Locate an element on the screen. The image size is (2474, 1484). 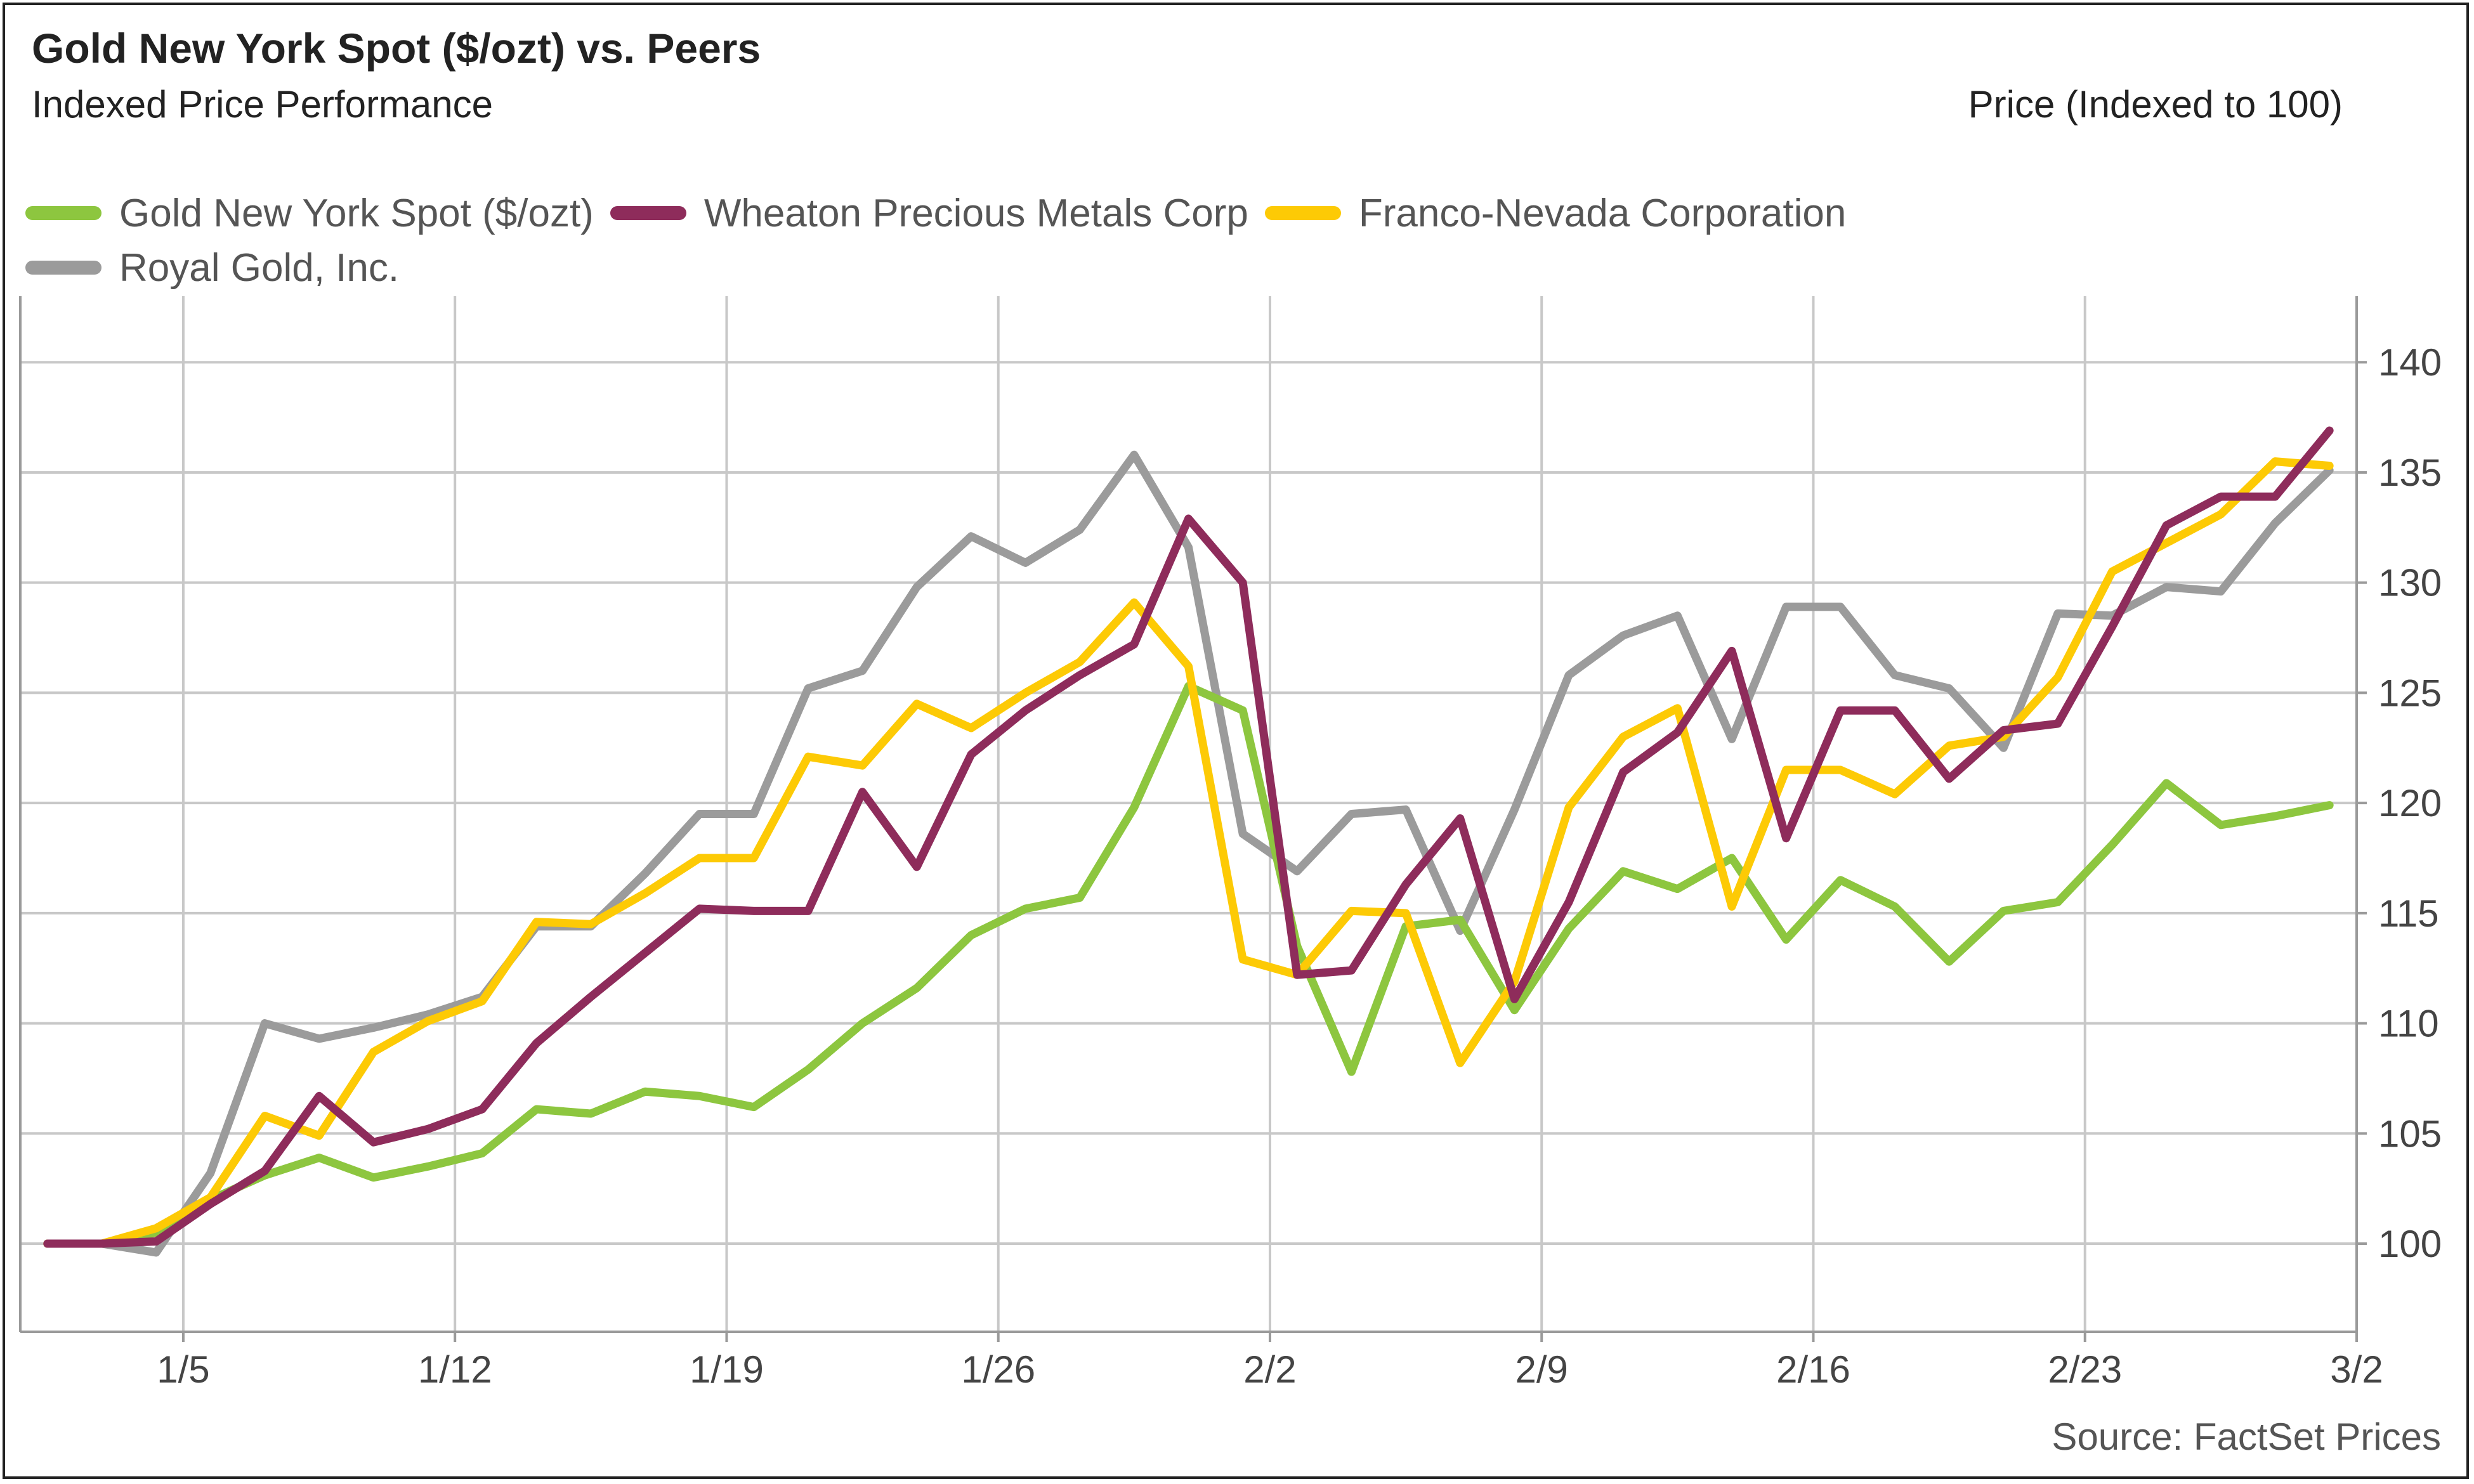
x-tick-label-2/9: 2/9 is located at coordinates (1541, 1369).